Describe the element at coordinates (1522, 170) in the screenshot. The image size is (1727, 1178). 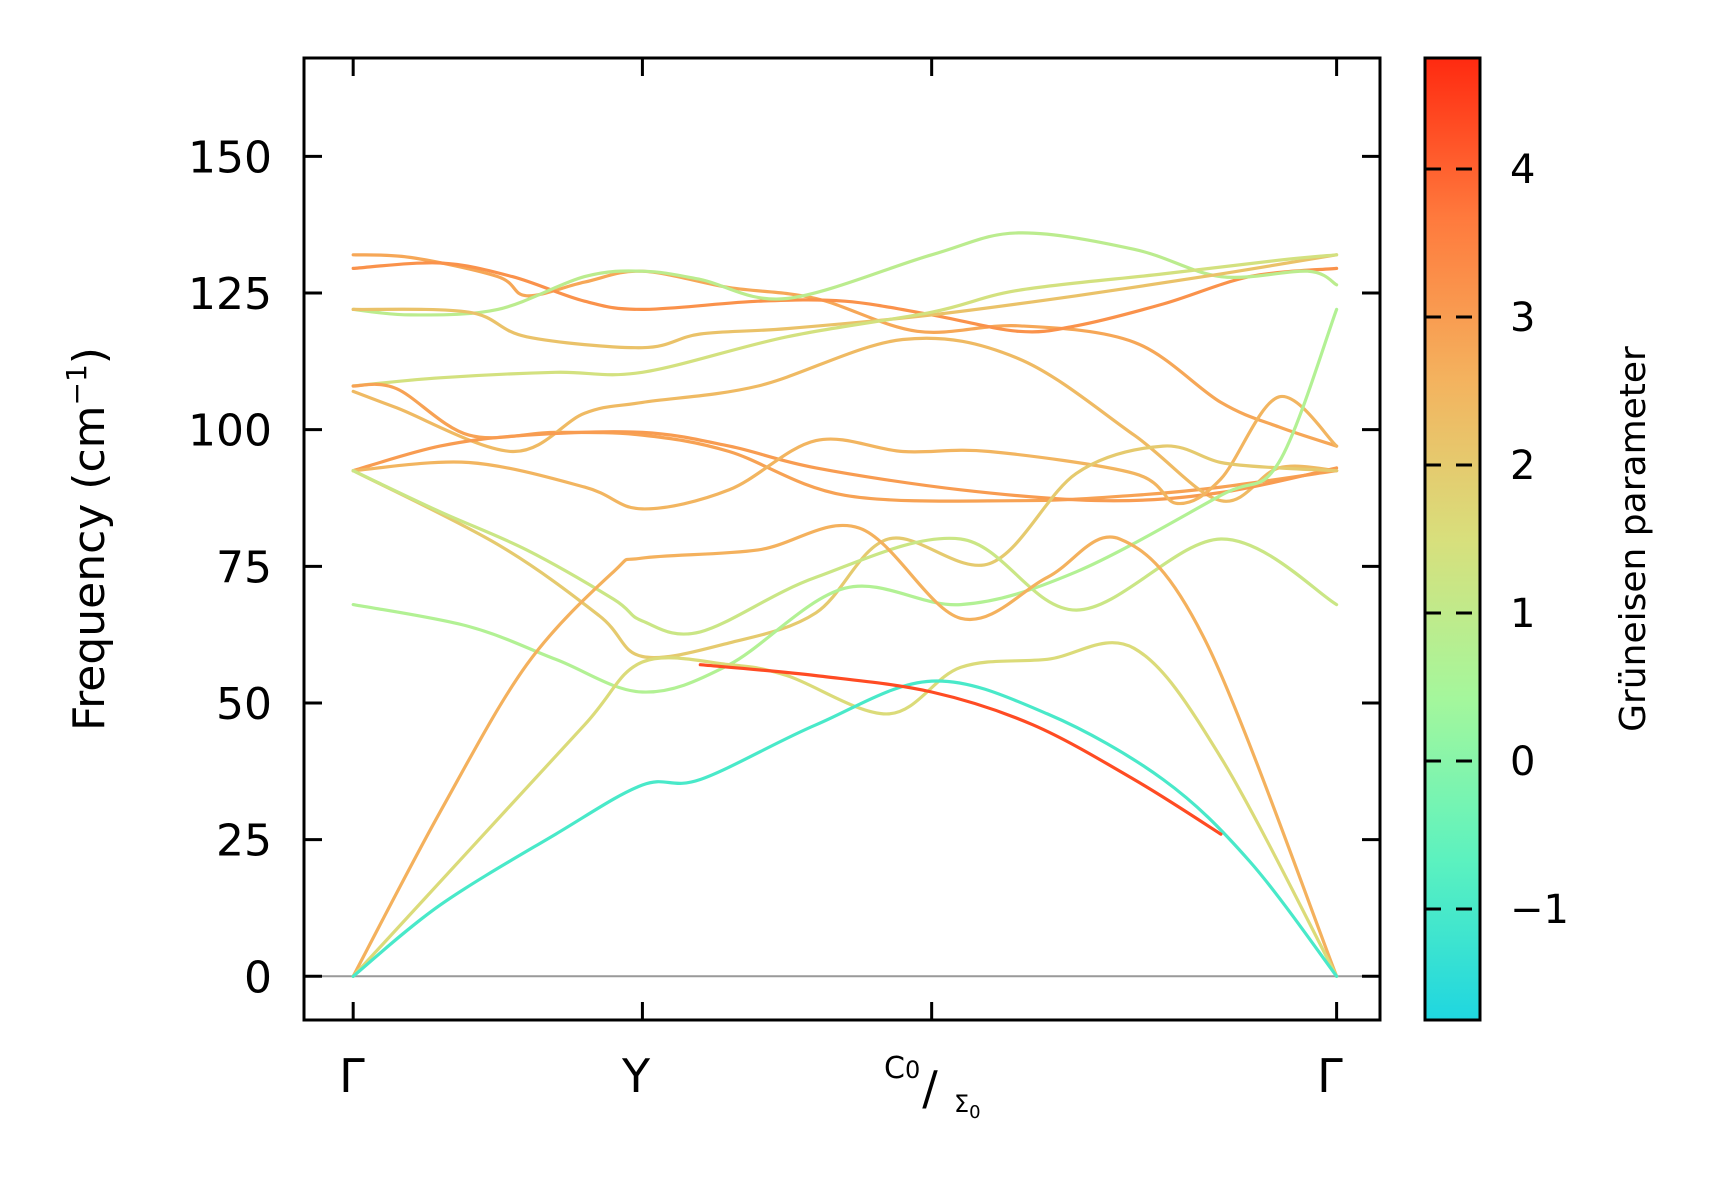
I see `colorbar-tick-label: 4` at that location.